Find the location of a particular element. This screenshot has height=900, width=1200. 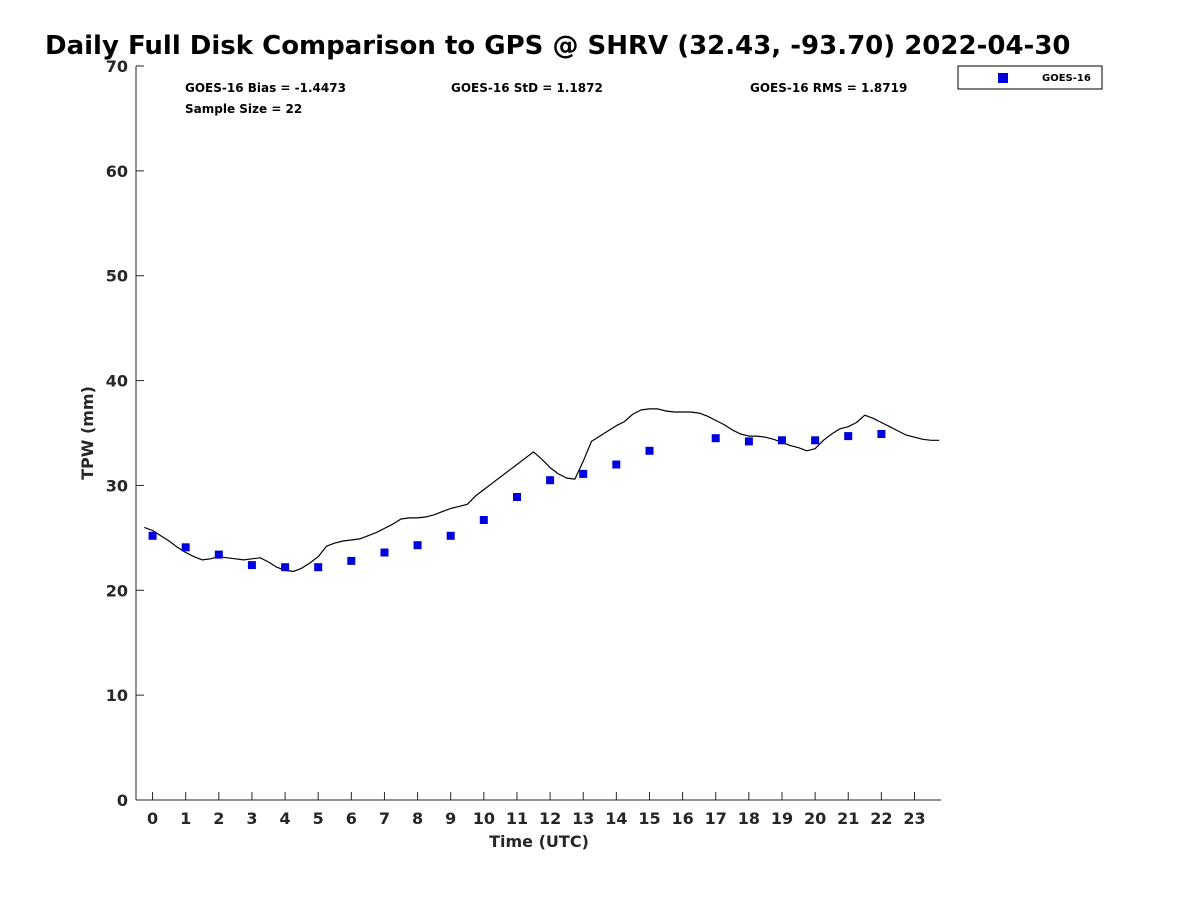

legend: GOES-16 is located at coordinates (1030, 77).